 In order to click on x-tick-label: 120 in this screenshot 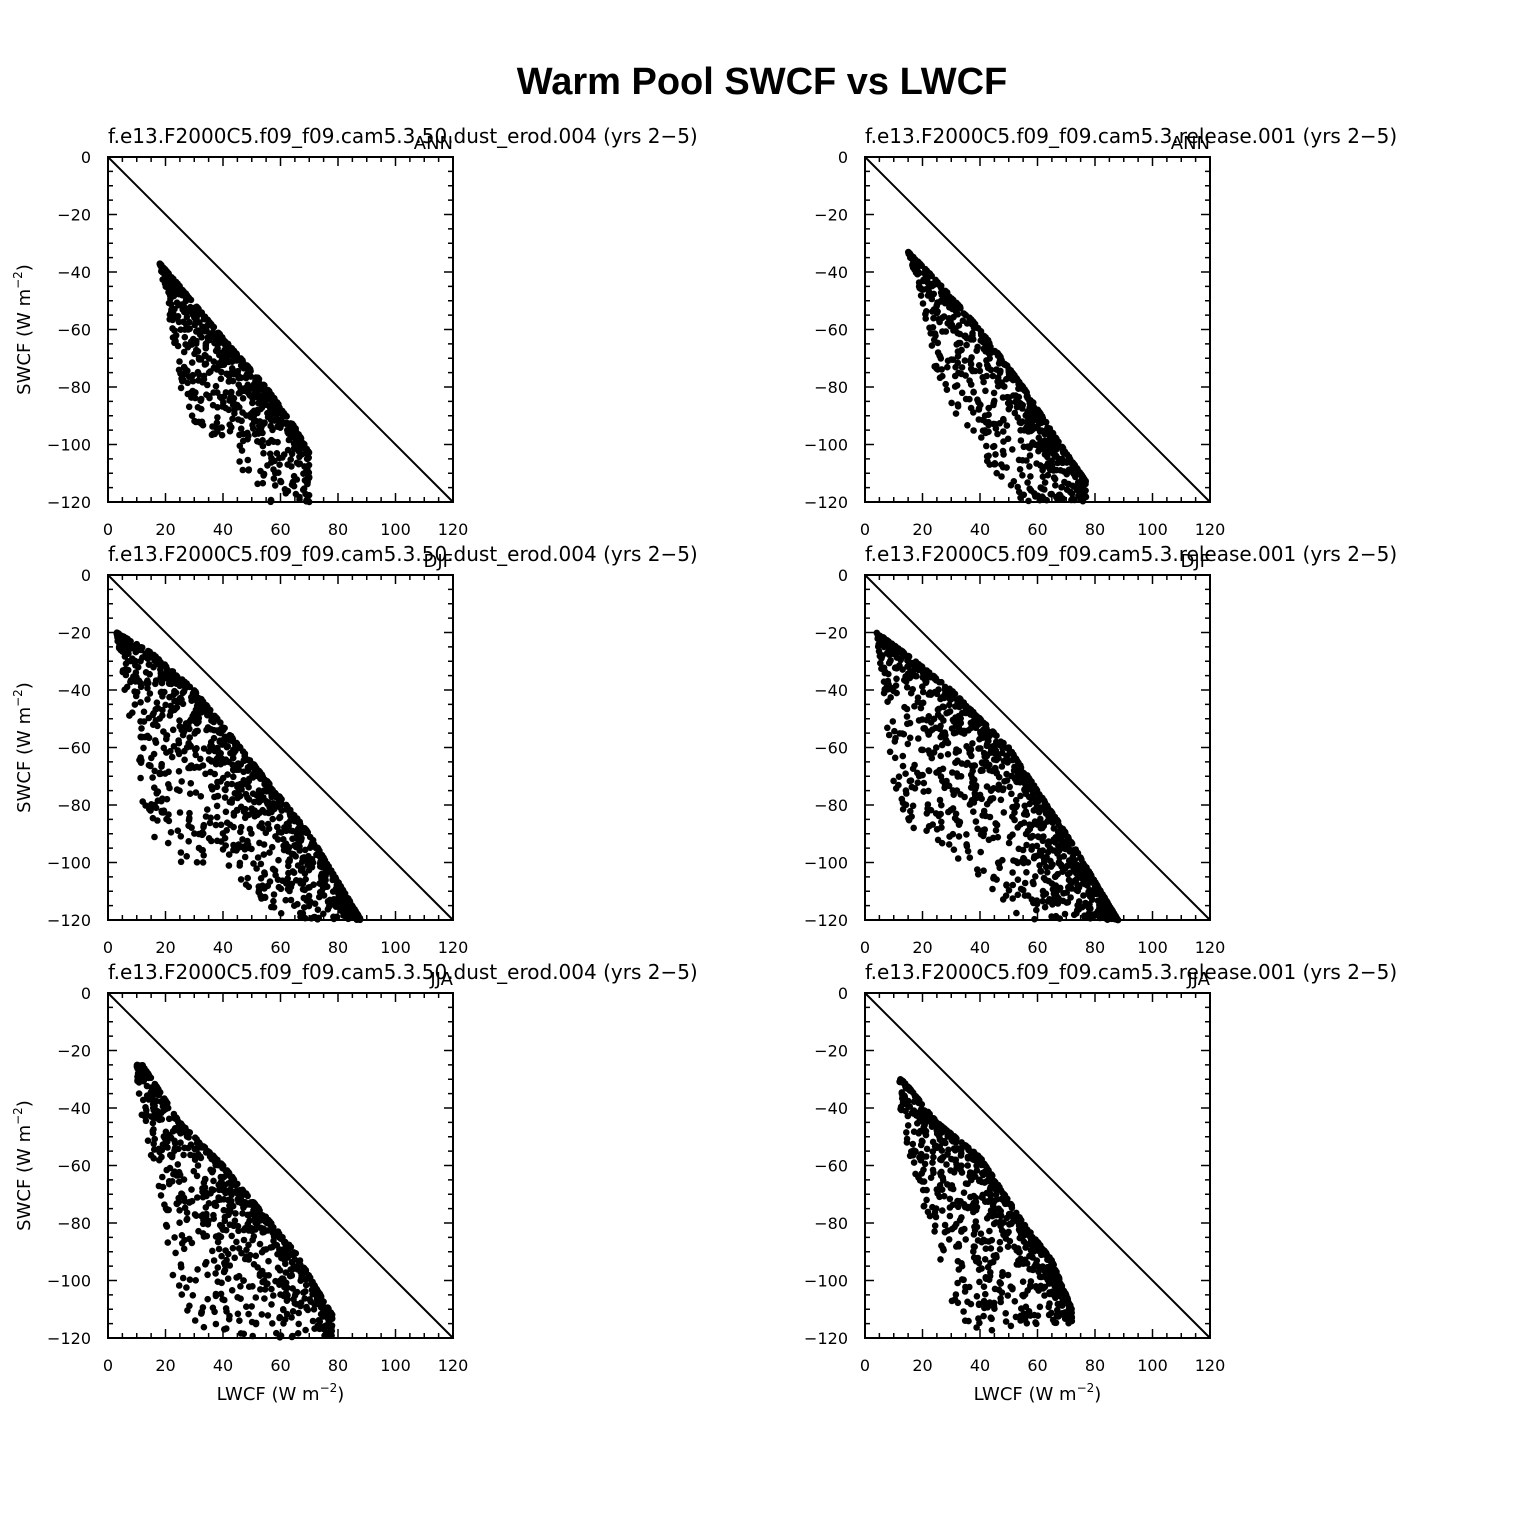, I will do `click(1210, 947)`.